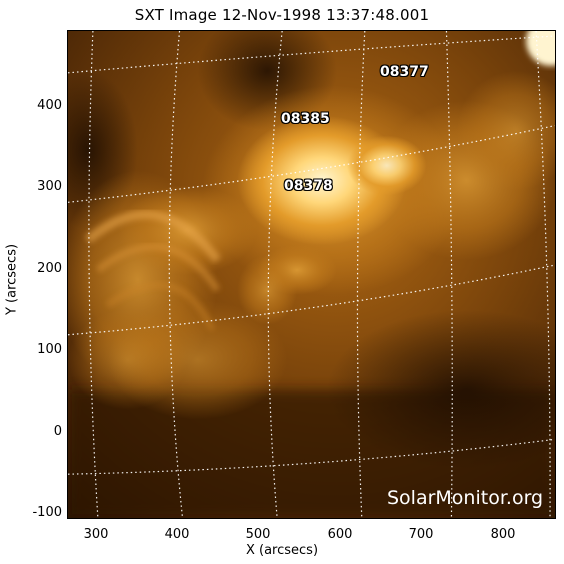  Describe the element at coordinates (49, 349) in the screenshot. I see `y-tick-label: 100` at that location.